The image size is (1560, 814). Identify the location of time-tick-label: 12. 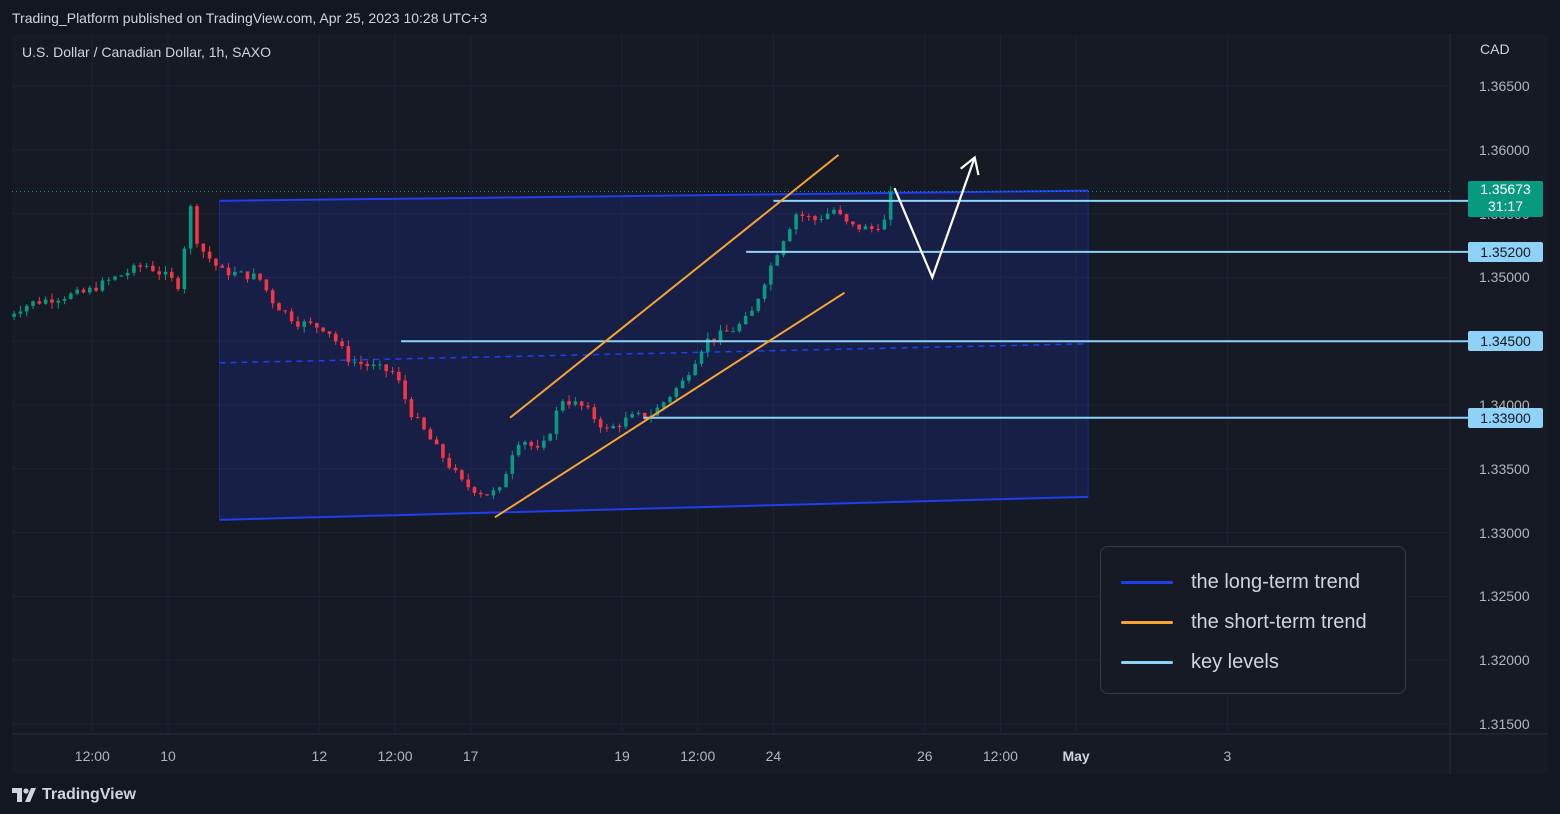
(319, 756).